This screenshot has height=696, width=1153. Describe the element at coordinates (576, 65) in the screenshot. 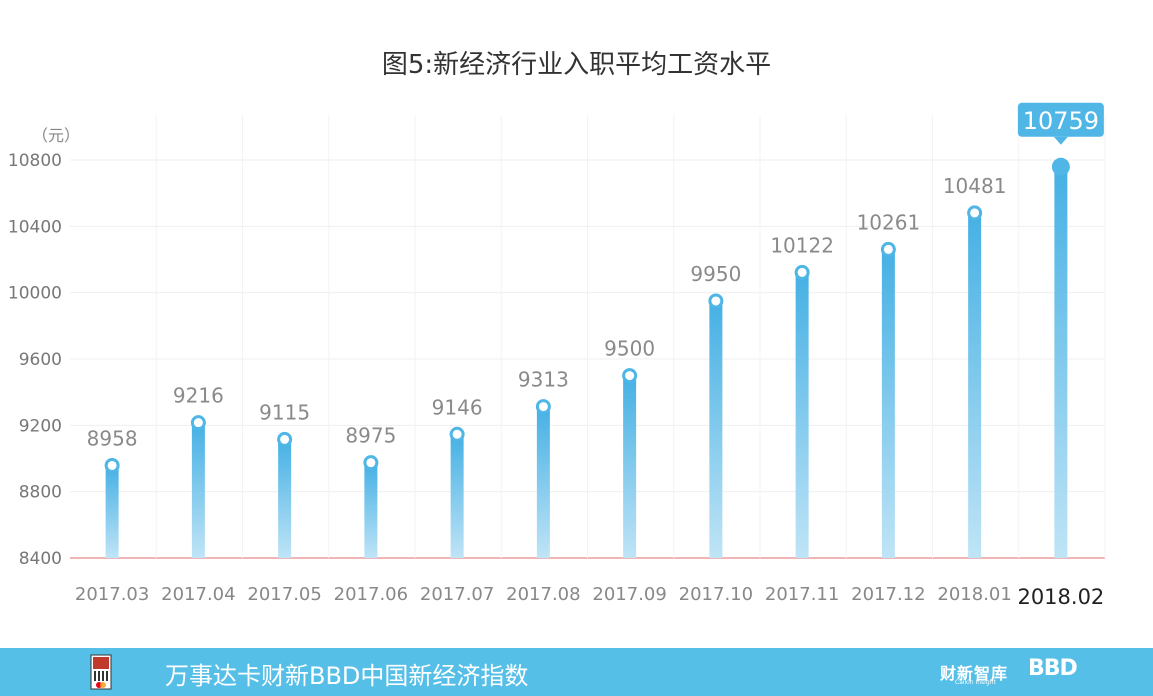

I see `chart-title: 图5:新经济行业入职平均工资水平` at that location.